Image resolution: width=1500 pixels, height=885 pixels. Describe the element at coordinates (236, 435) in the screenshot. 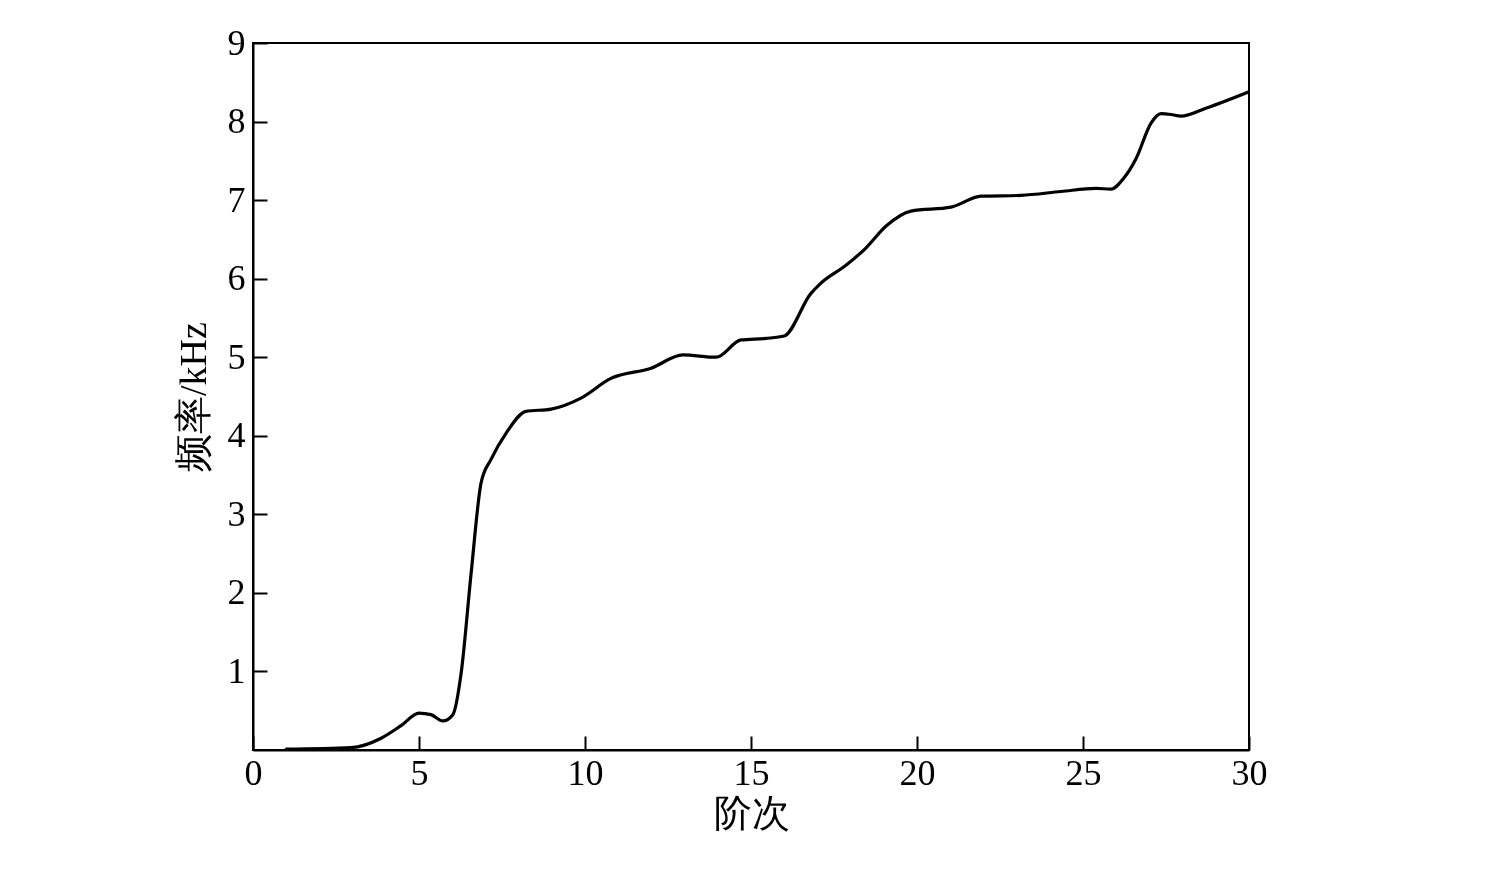

I see `y-tick-label: 4` at that location.